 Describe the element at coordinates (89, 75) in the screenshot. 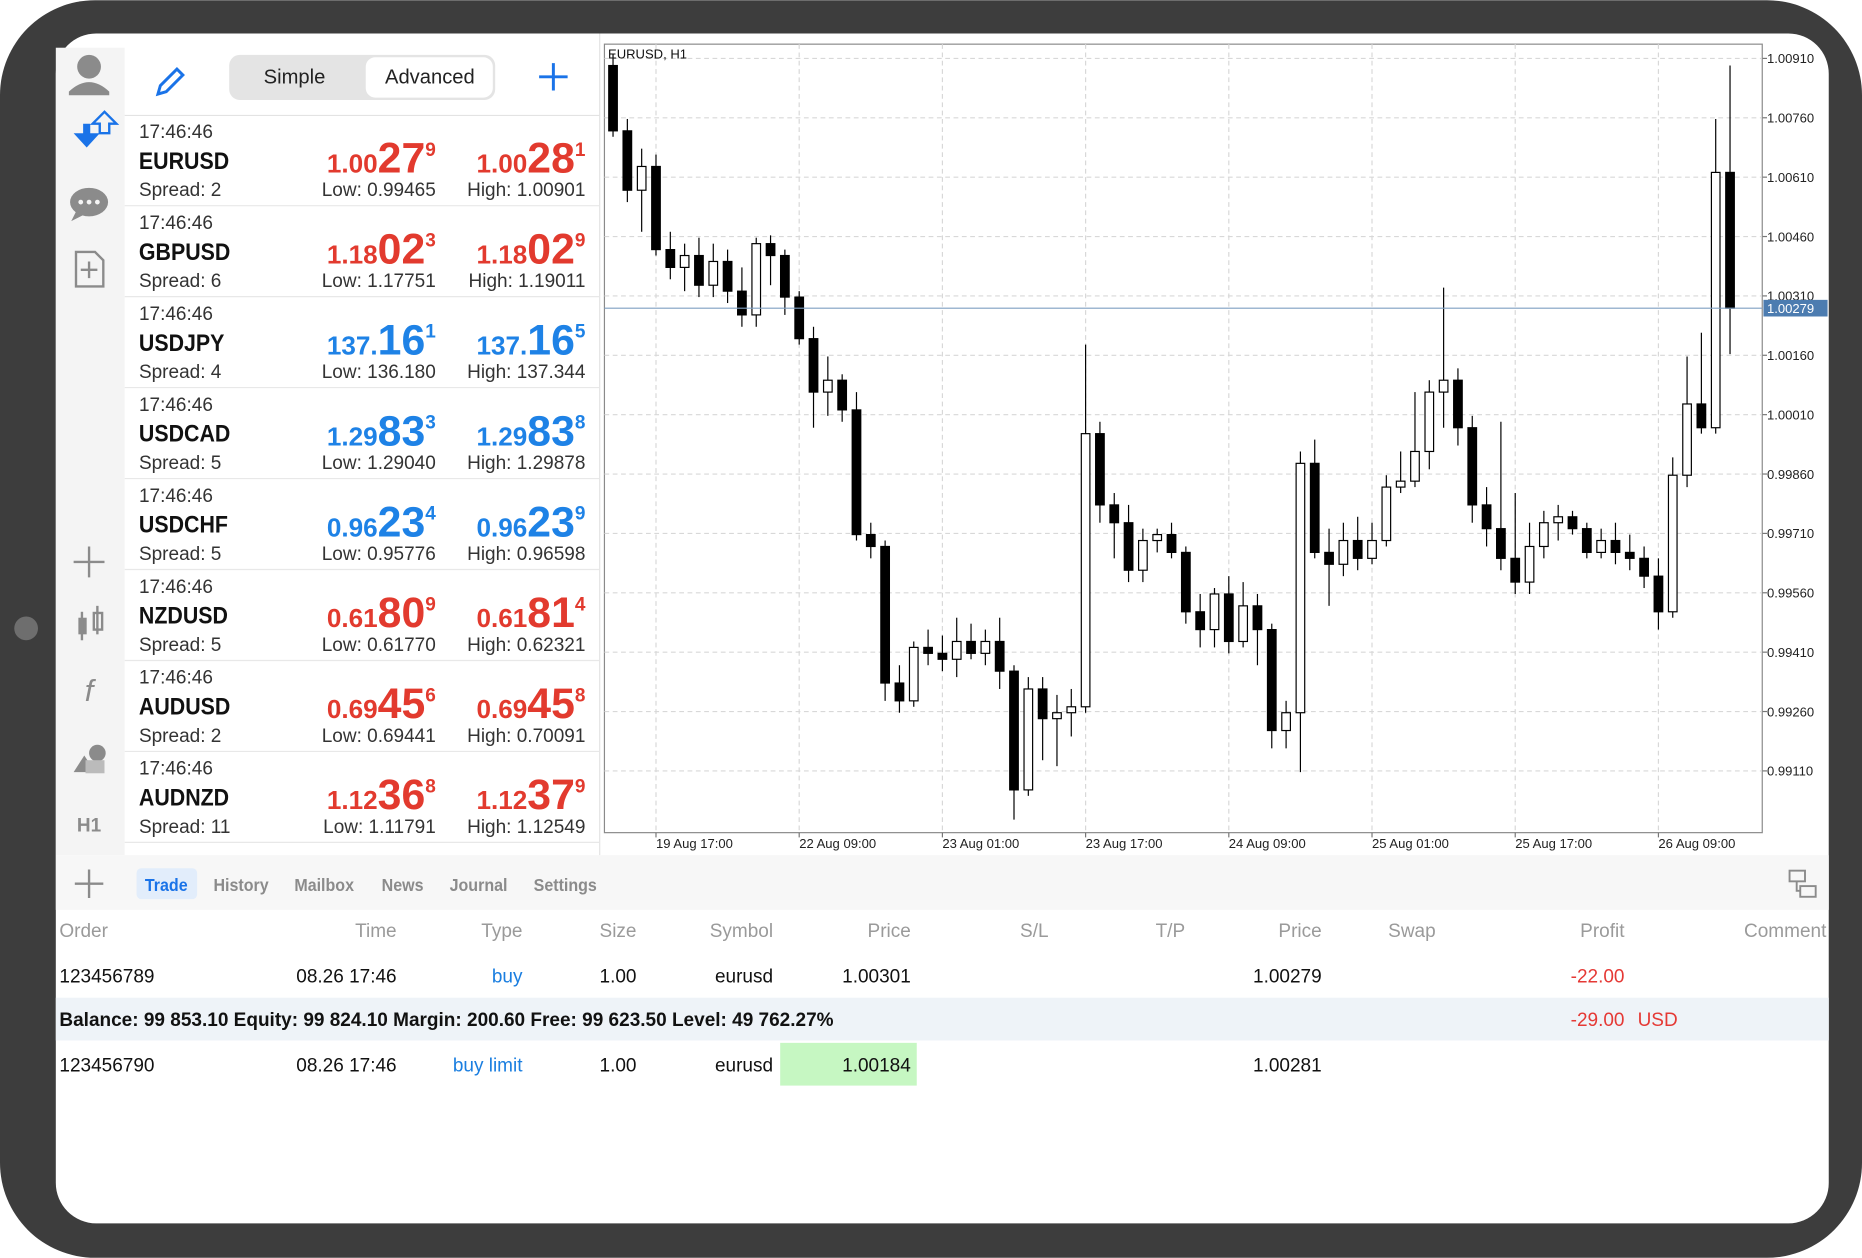

I see `account-icon` at that location.